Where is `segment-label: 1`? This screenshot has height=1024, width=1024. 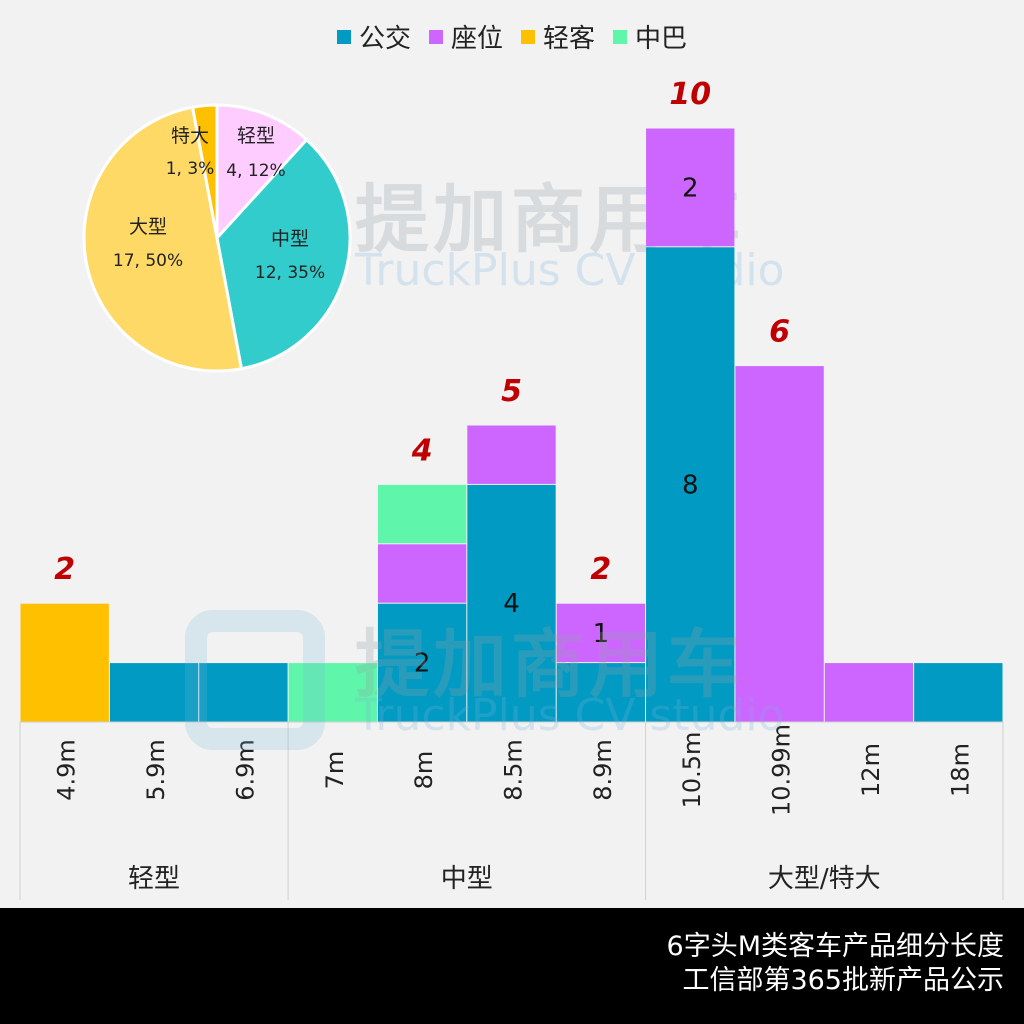 segment-label: 1 is located at coordinates (601, 634).